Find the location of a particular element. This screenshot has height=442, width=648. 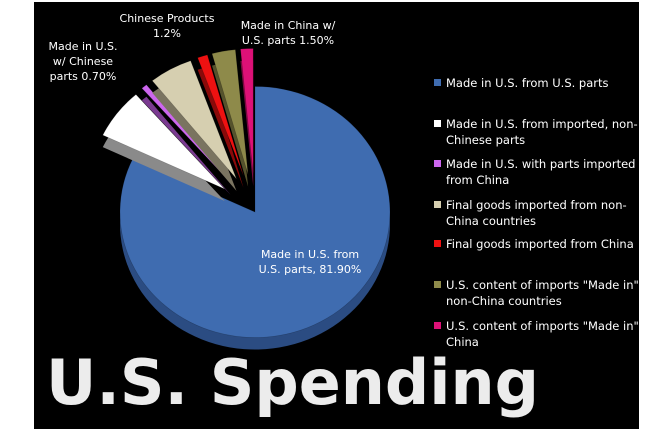

chart-title: U.S. Spending is located at coordinates (292, 382).